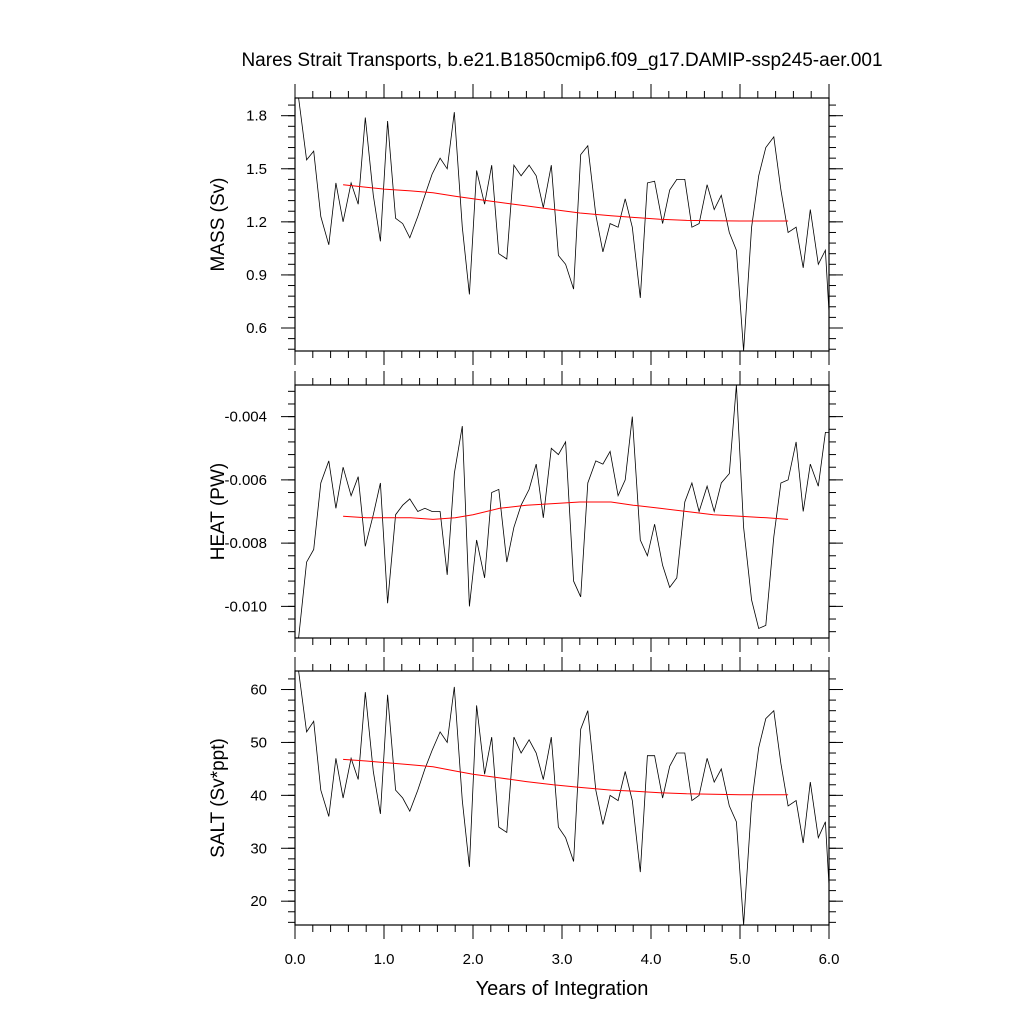 The height and width of the screenshot is (1024, 1024). I want to click on y-tick-label: 20, so click(258, 901).